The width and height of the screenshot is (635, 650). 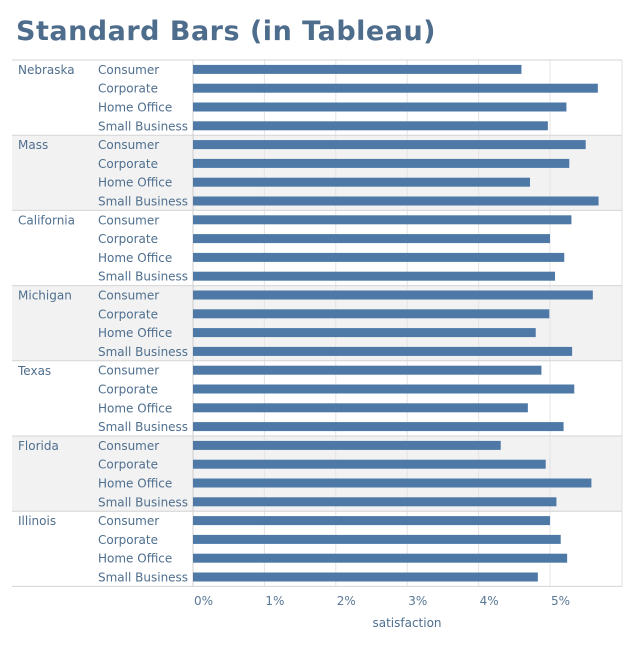 I want to click on x-tick-label: 5%, so click(x=560, y=601).